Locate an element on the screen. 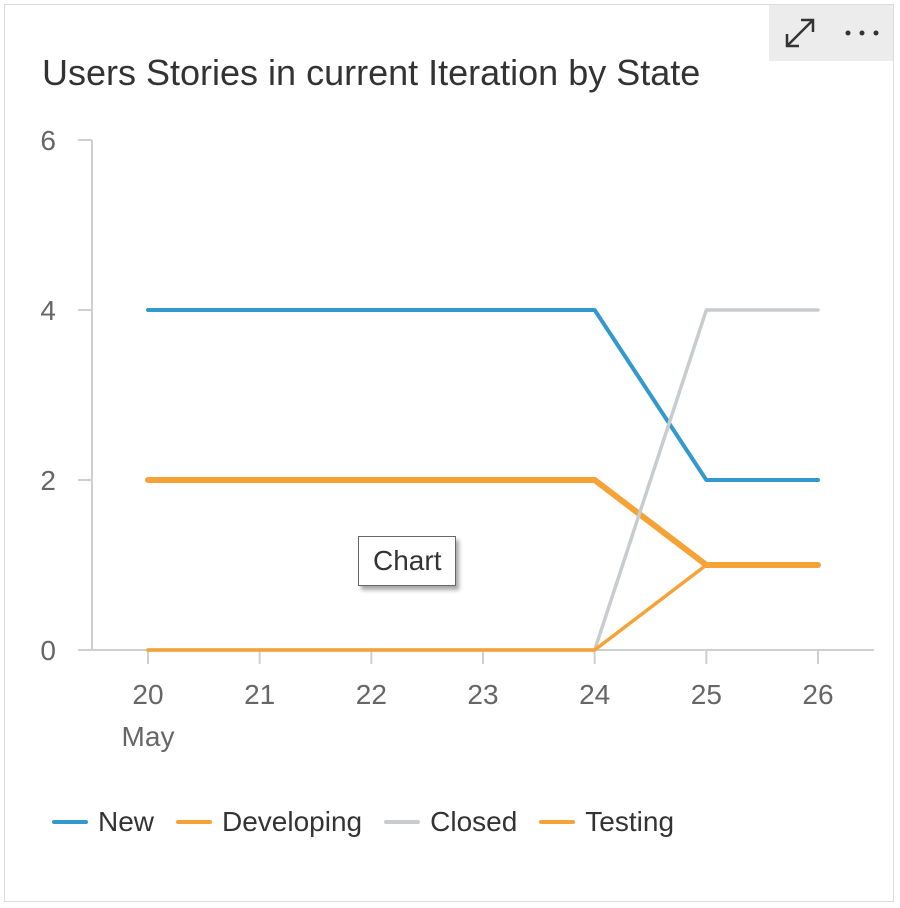 This screenshot has height=908, width=900. x-tick-sublabel: May is located at coordinates (148, 736).